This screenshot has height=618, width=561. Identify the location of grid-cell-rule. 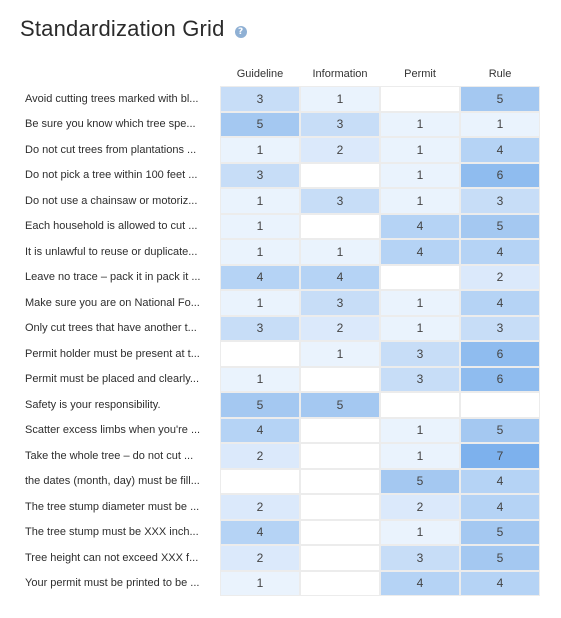
(500, 405).